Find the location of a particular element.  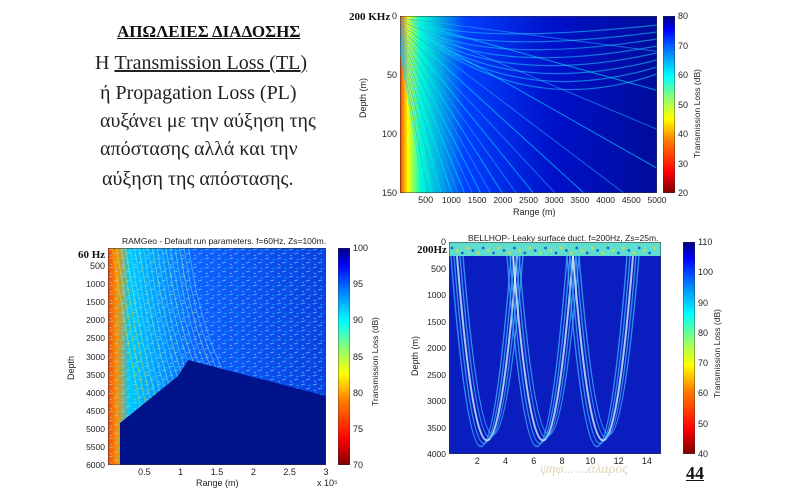

colorbar-tick-label: 80 is located at coordinates (358, 392).